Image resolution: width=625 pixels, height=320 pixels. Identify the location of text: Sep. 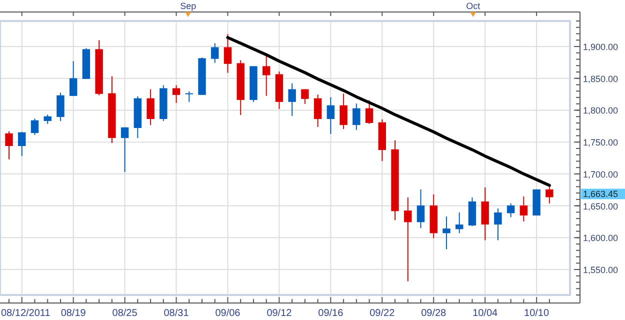
(188, 6).